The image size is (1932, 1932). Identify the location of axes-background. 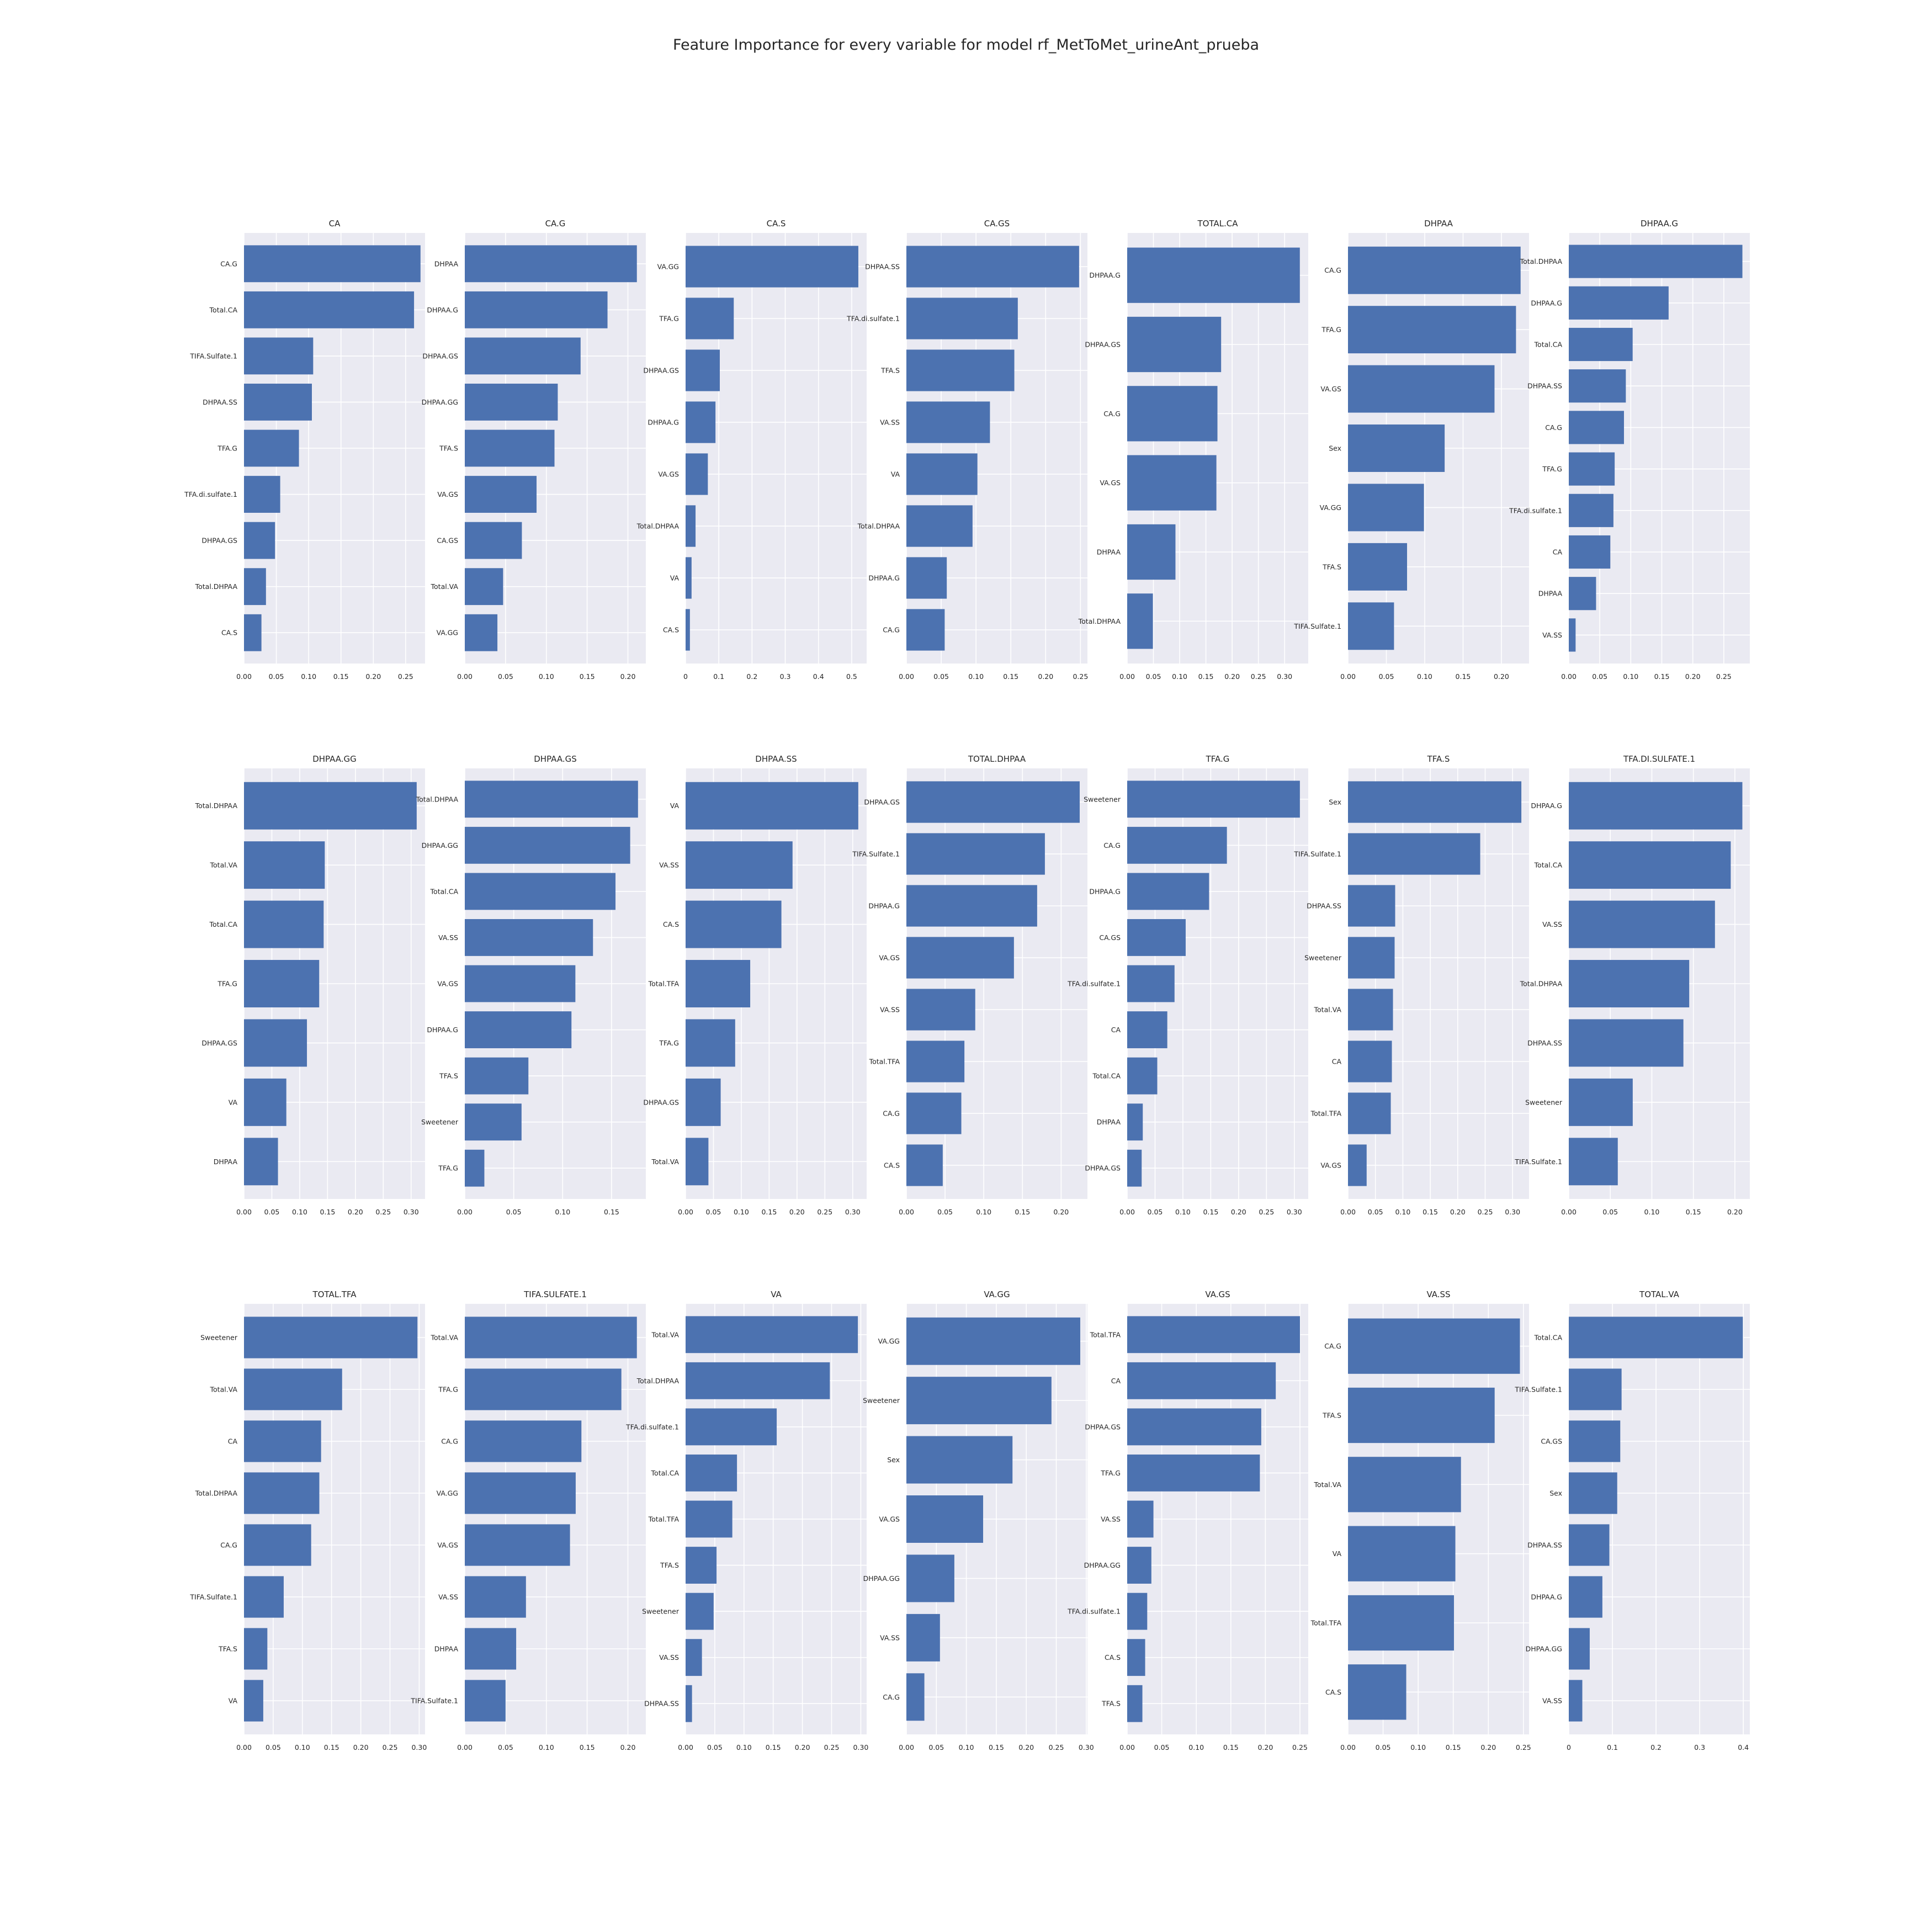
(1439, 1519).